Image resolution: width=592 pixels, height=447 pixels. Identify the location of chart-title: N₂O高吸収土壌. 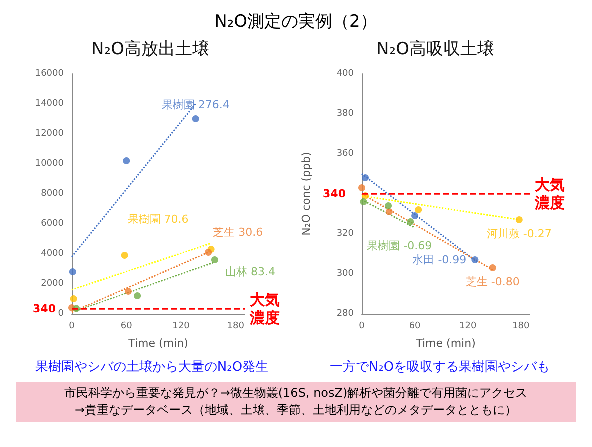
(435, 50).